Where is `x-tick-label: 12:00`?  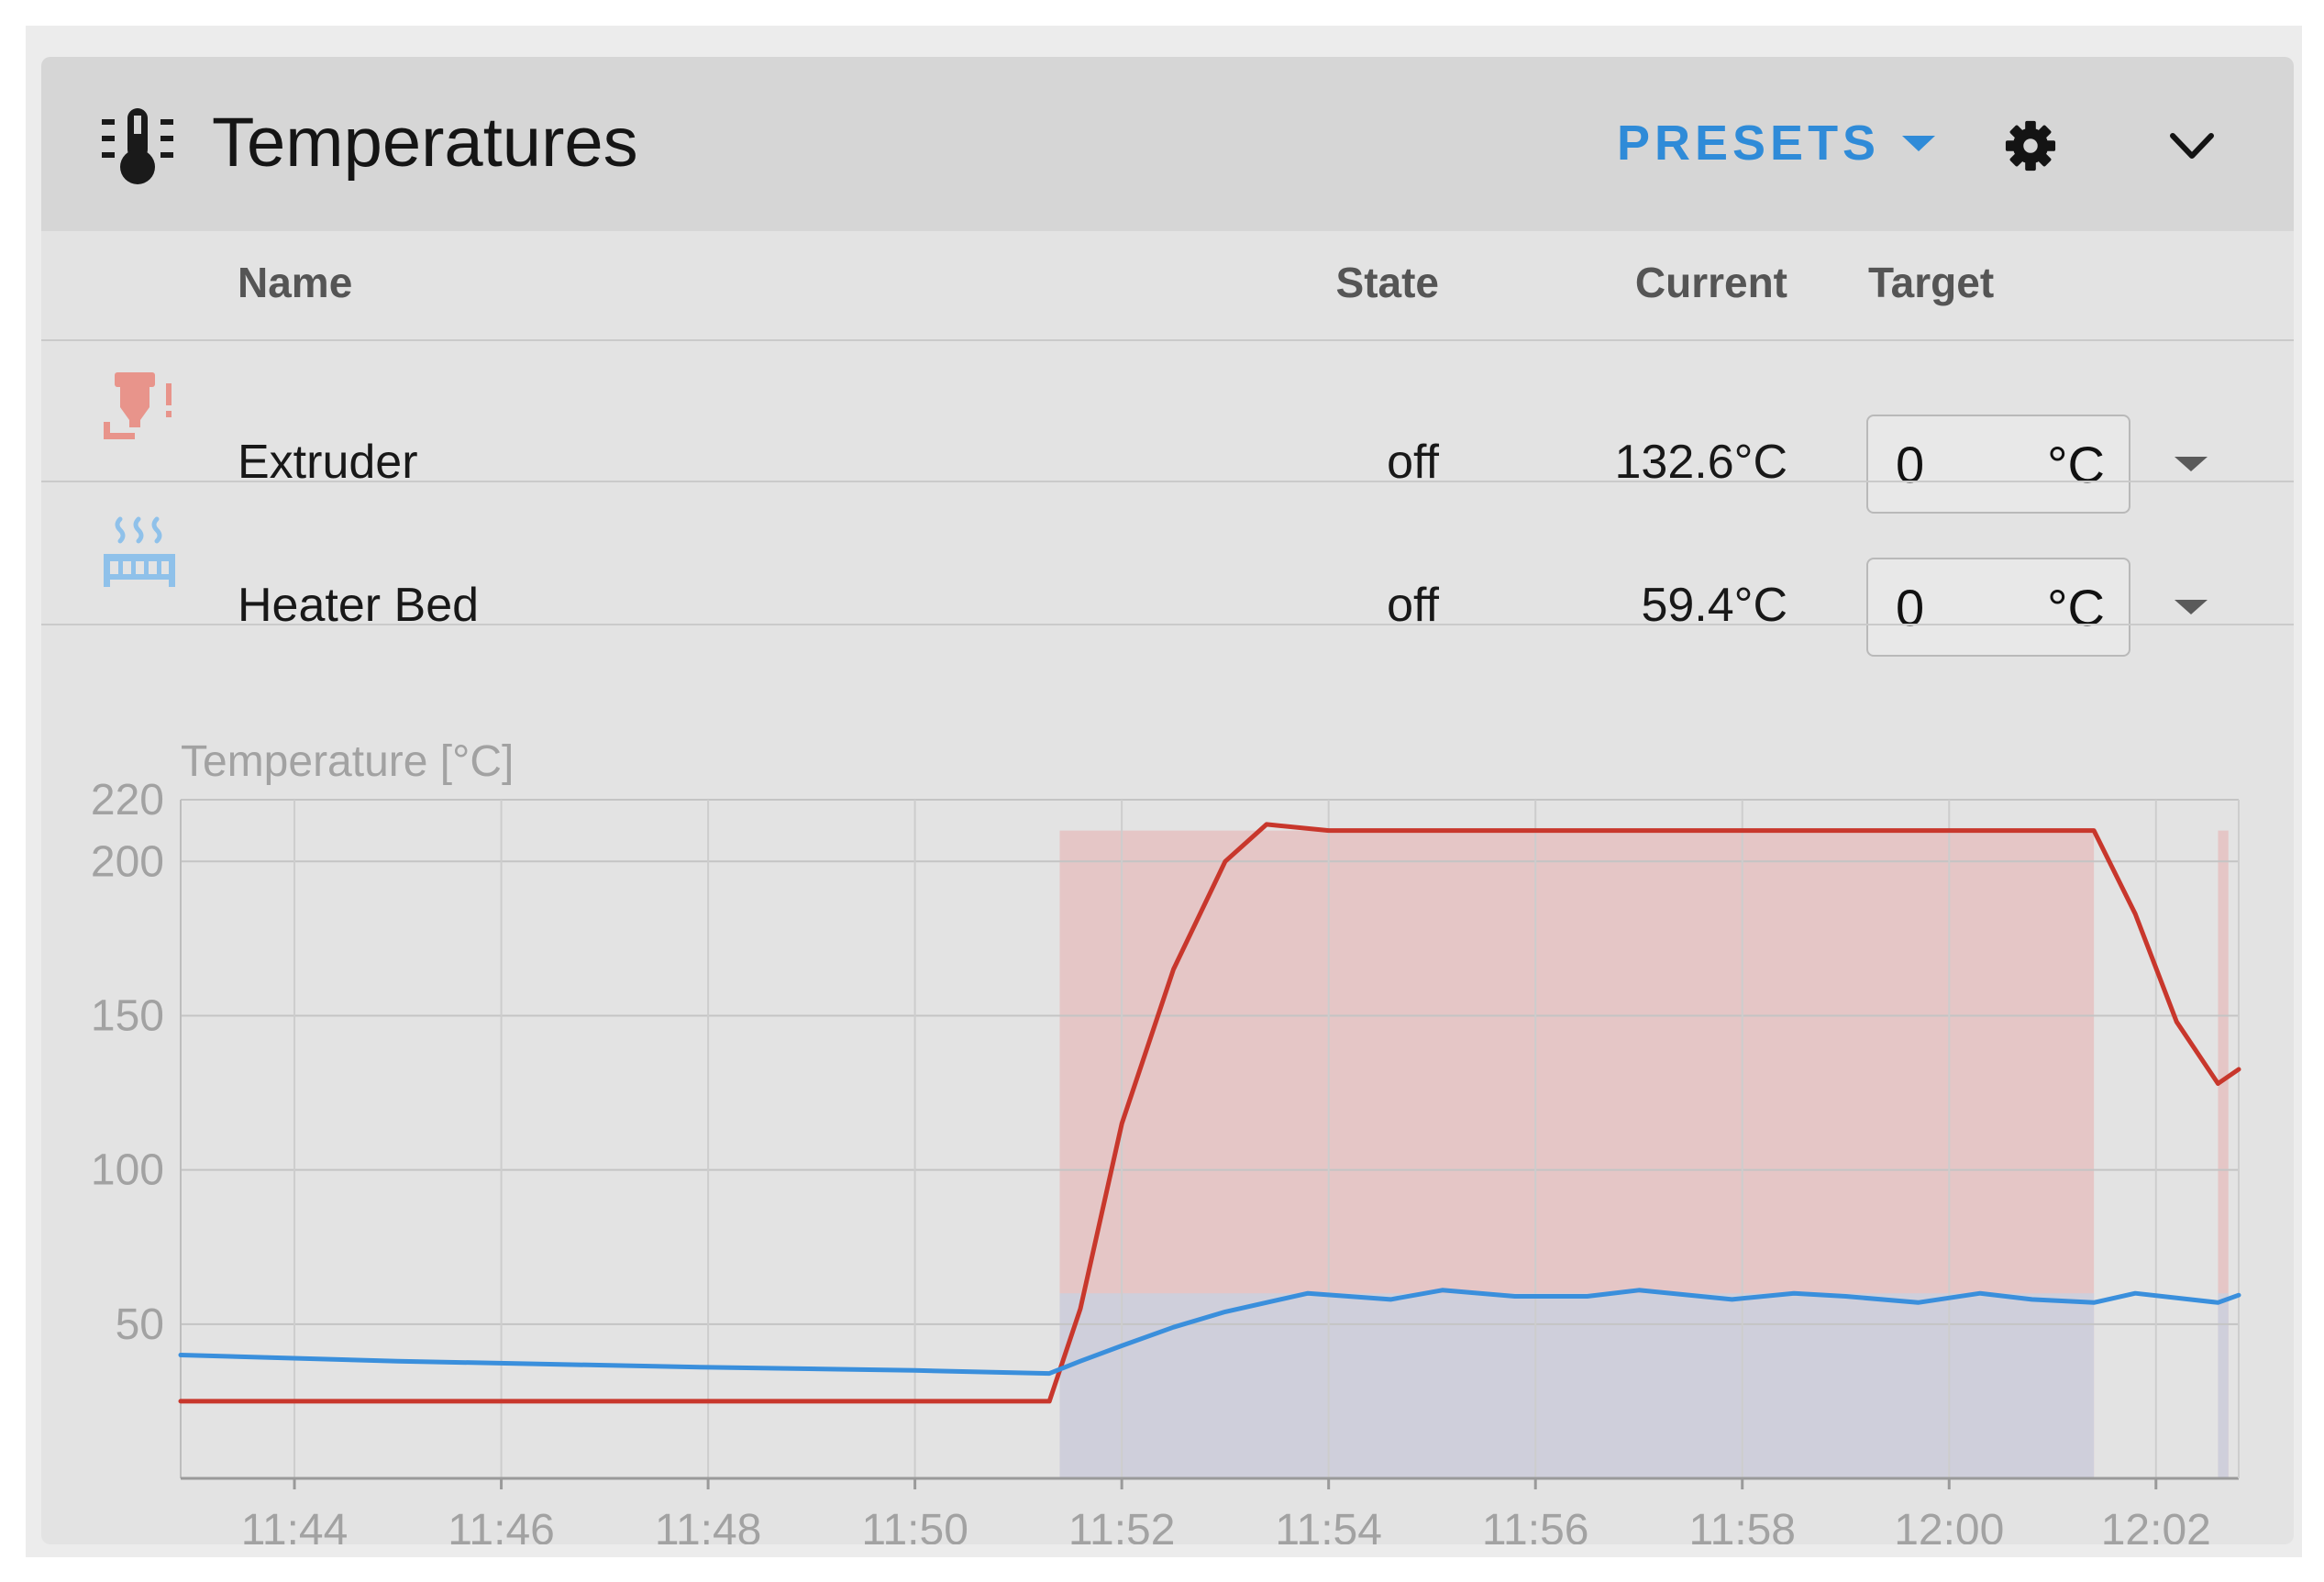 x-tick-label: 12:00 is located at coordinates (1949, 1525).